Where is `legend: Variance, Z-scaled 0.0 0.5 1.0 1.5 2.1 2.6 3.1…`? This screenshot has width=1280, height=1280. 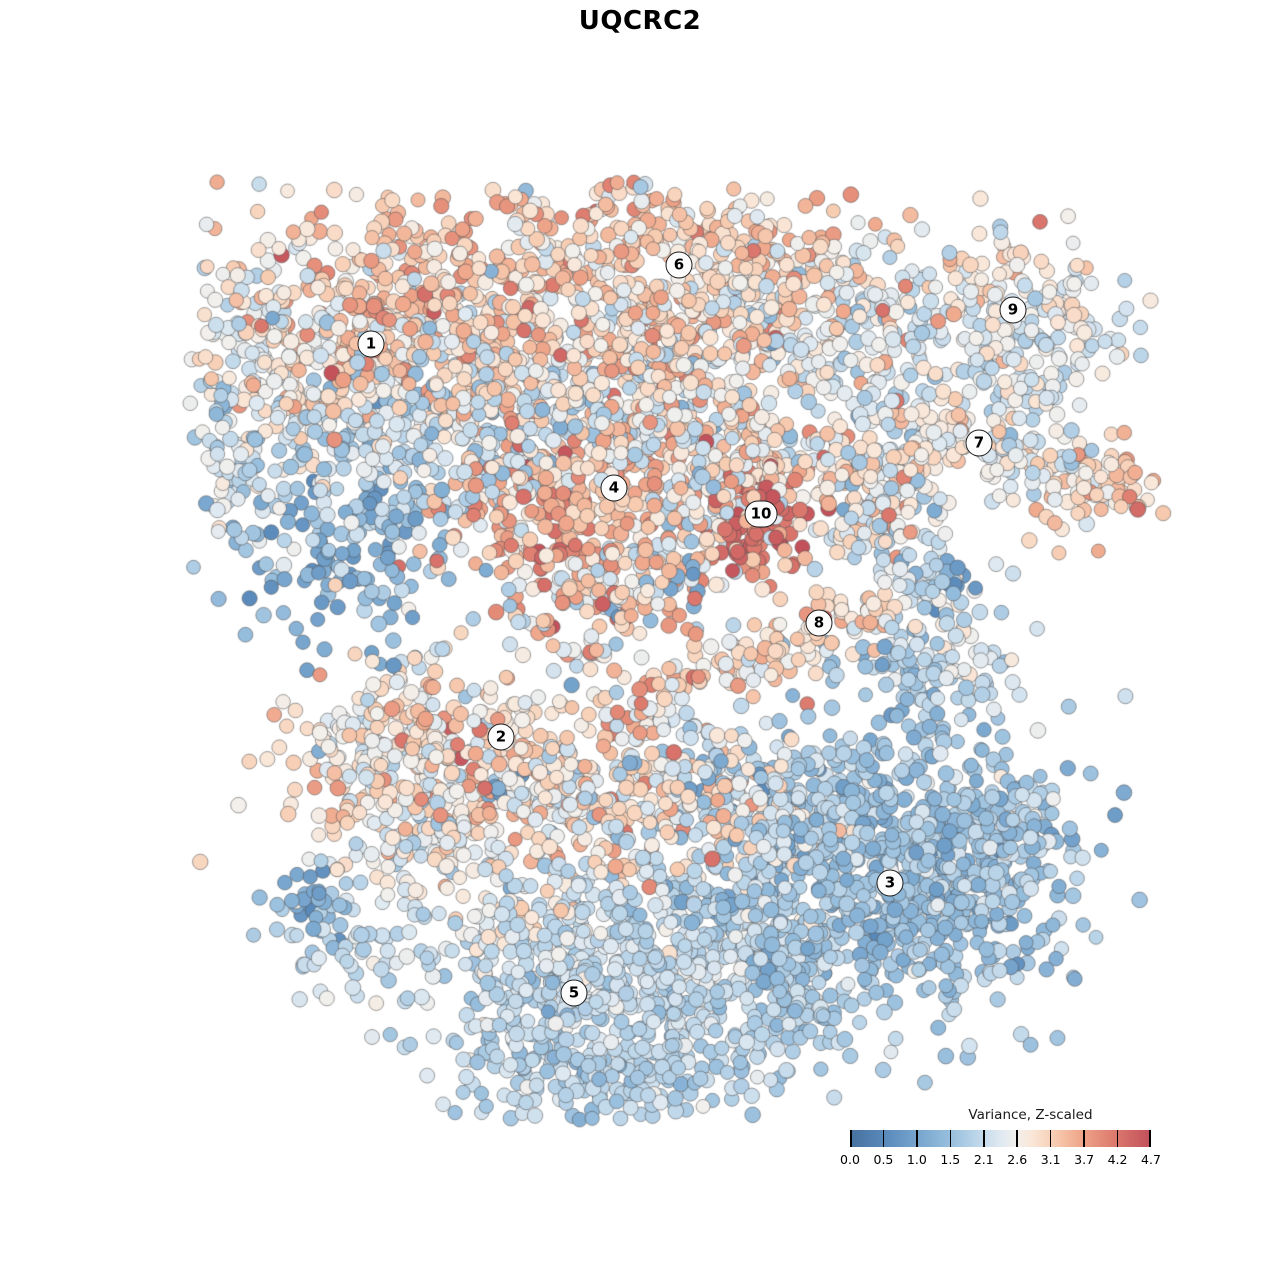 legend: Variance, Z-scaled 0.0 0.5 1.0 1.5 2.1 2.6 3.1… is located at coordinates (1000, 1137).